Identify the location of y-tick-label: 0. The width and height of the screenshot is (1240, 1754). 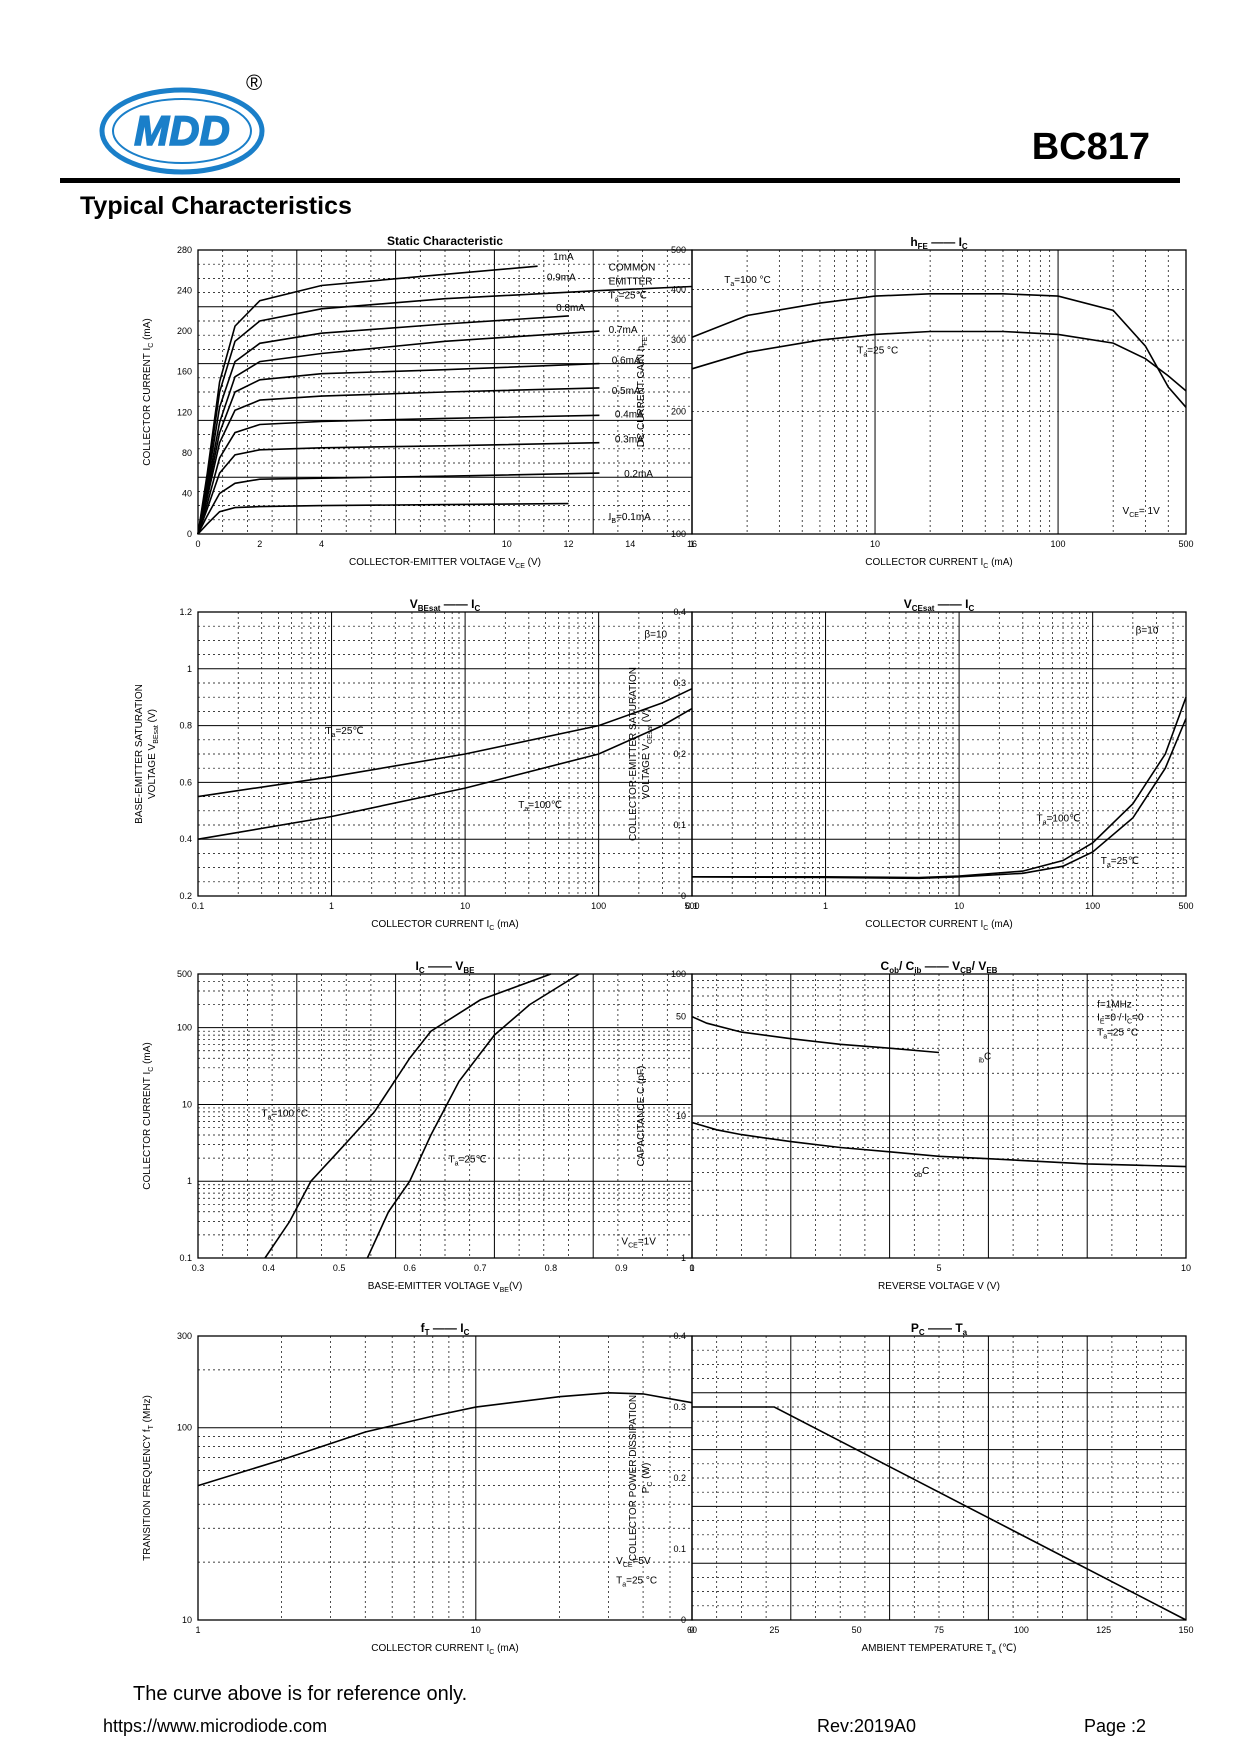
(683, 896).